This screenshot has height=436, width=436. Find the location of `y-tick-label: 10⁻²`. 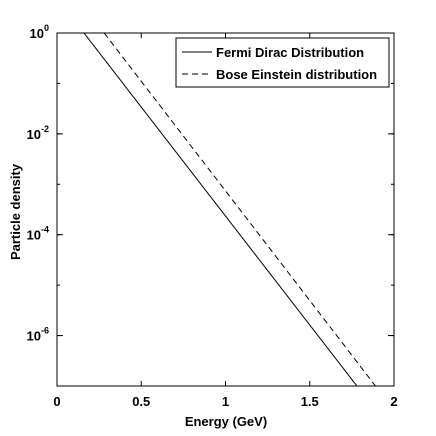

y-tick-label: 10⁻² is located at coordinates (38, 133).